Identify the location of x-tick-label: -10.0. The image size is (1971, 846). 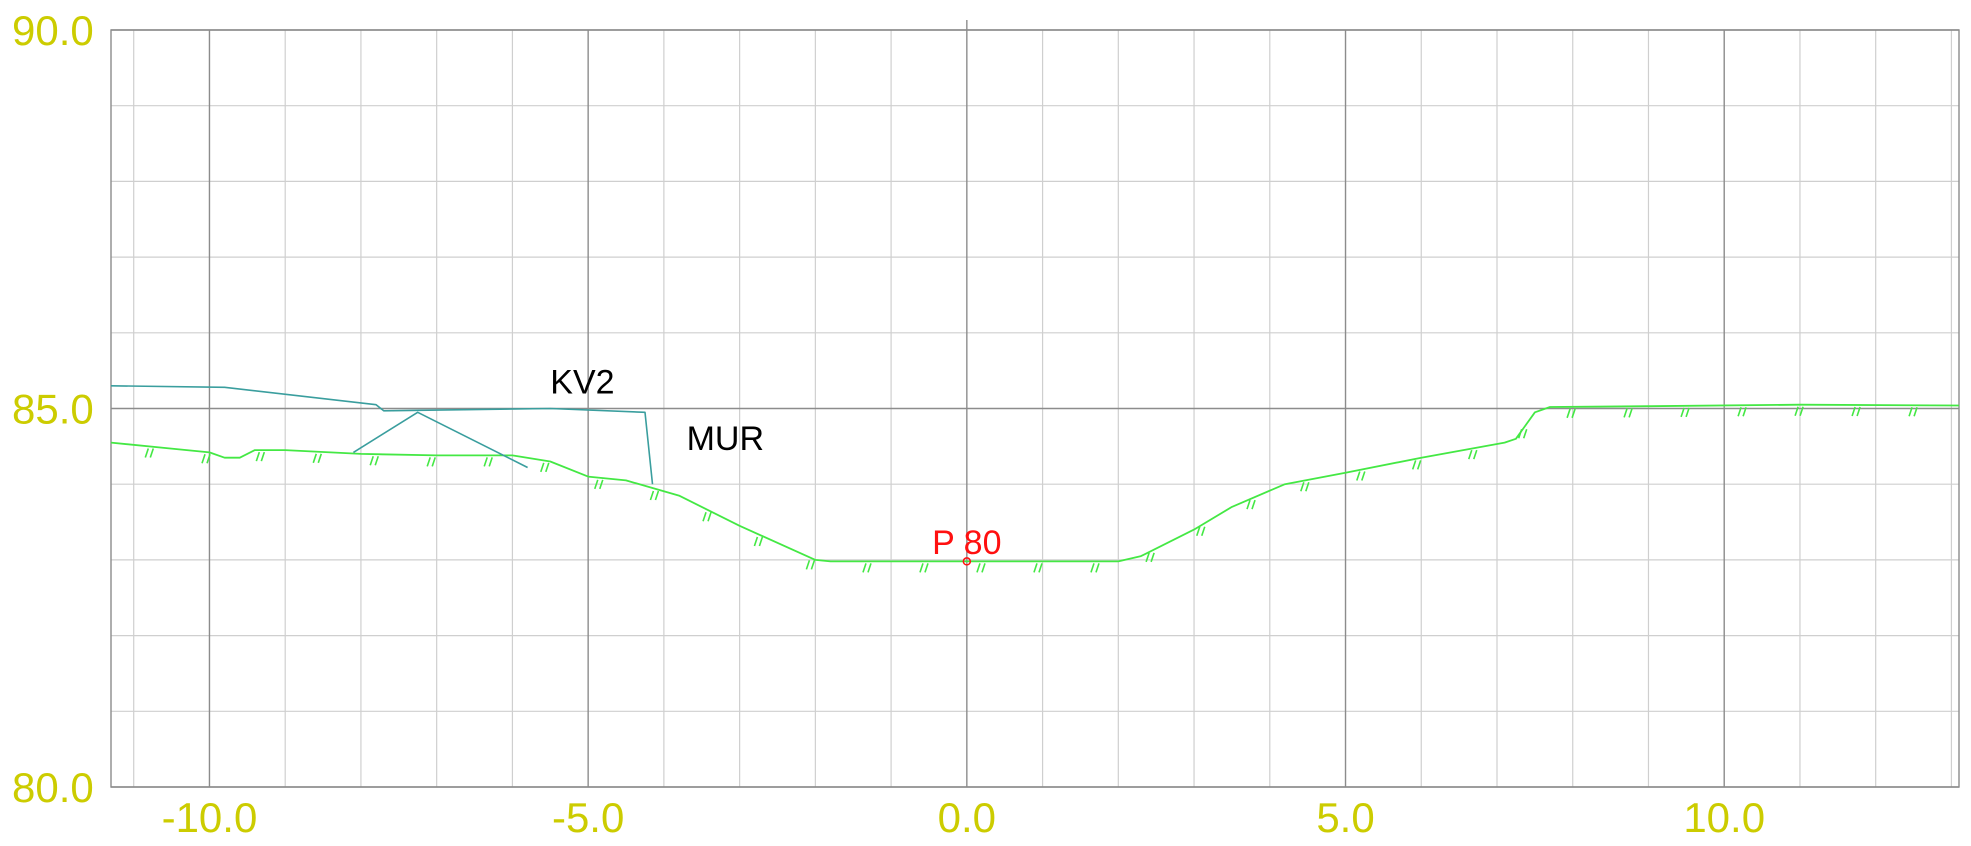
(210, 817).